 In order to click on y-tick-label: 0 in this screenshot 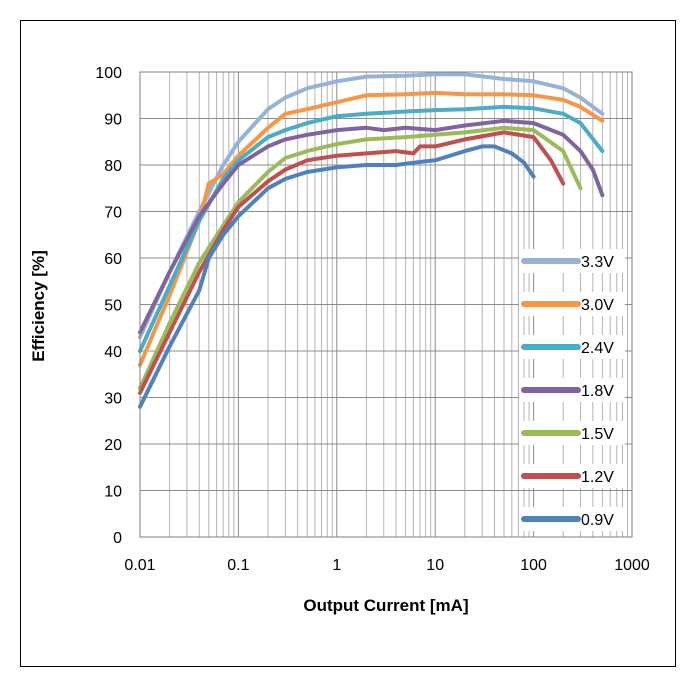, I will do `click(117, 538)`.